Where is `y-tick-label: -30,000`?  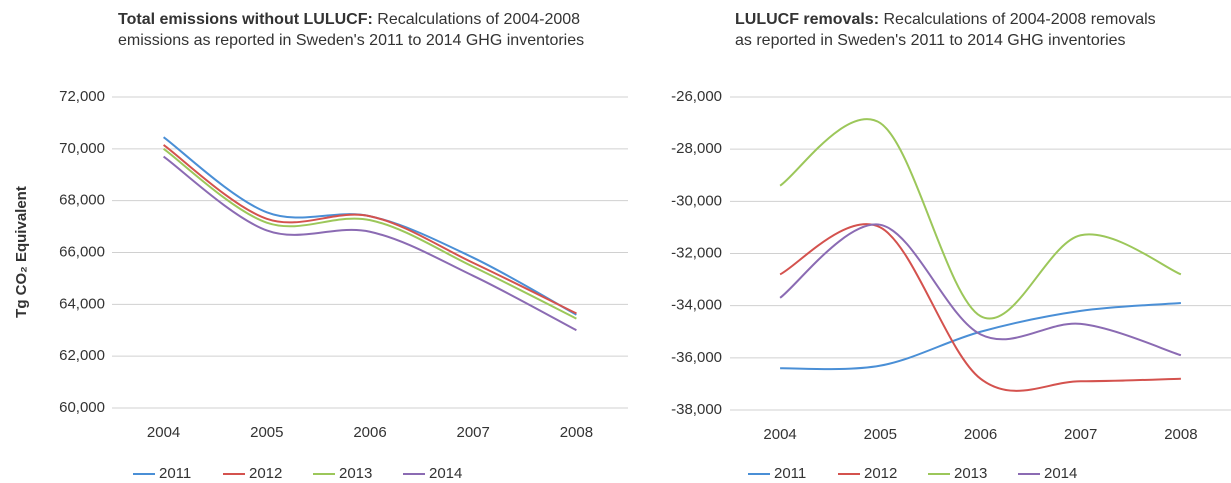 y-tick-label: -30,000 is located at coordinates (696, 200).